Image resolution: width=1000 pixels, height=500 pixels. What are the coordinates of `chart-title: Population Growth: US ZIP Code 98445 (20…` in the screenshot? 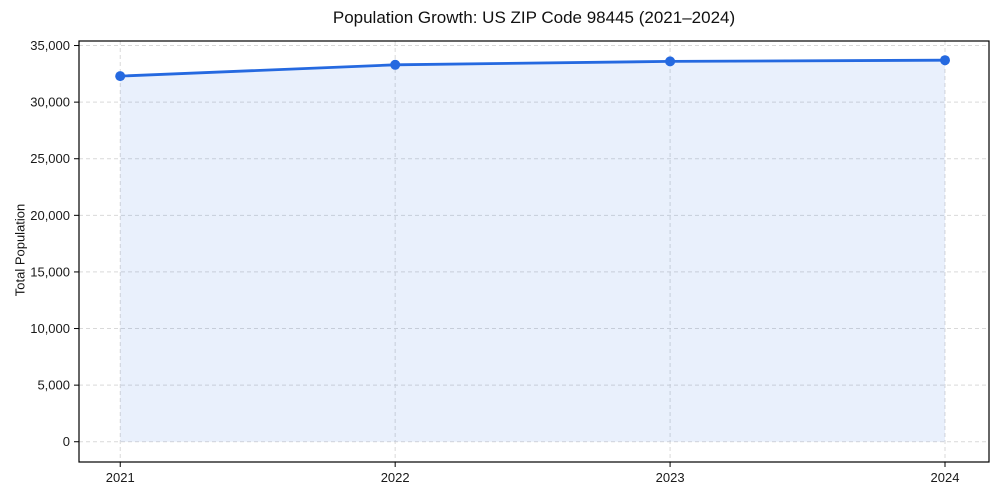 It's located at (534, 17).